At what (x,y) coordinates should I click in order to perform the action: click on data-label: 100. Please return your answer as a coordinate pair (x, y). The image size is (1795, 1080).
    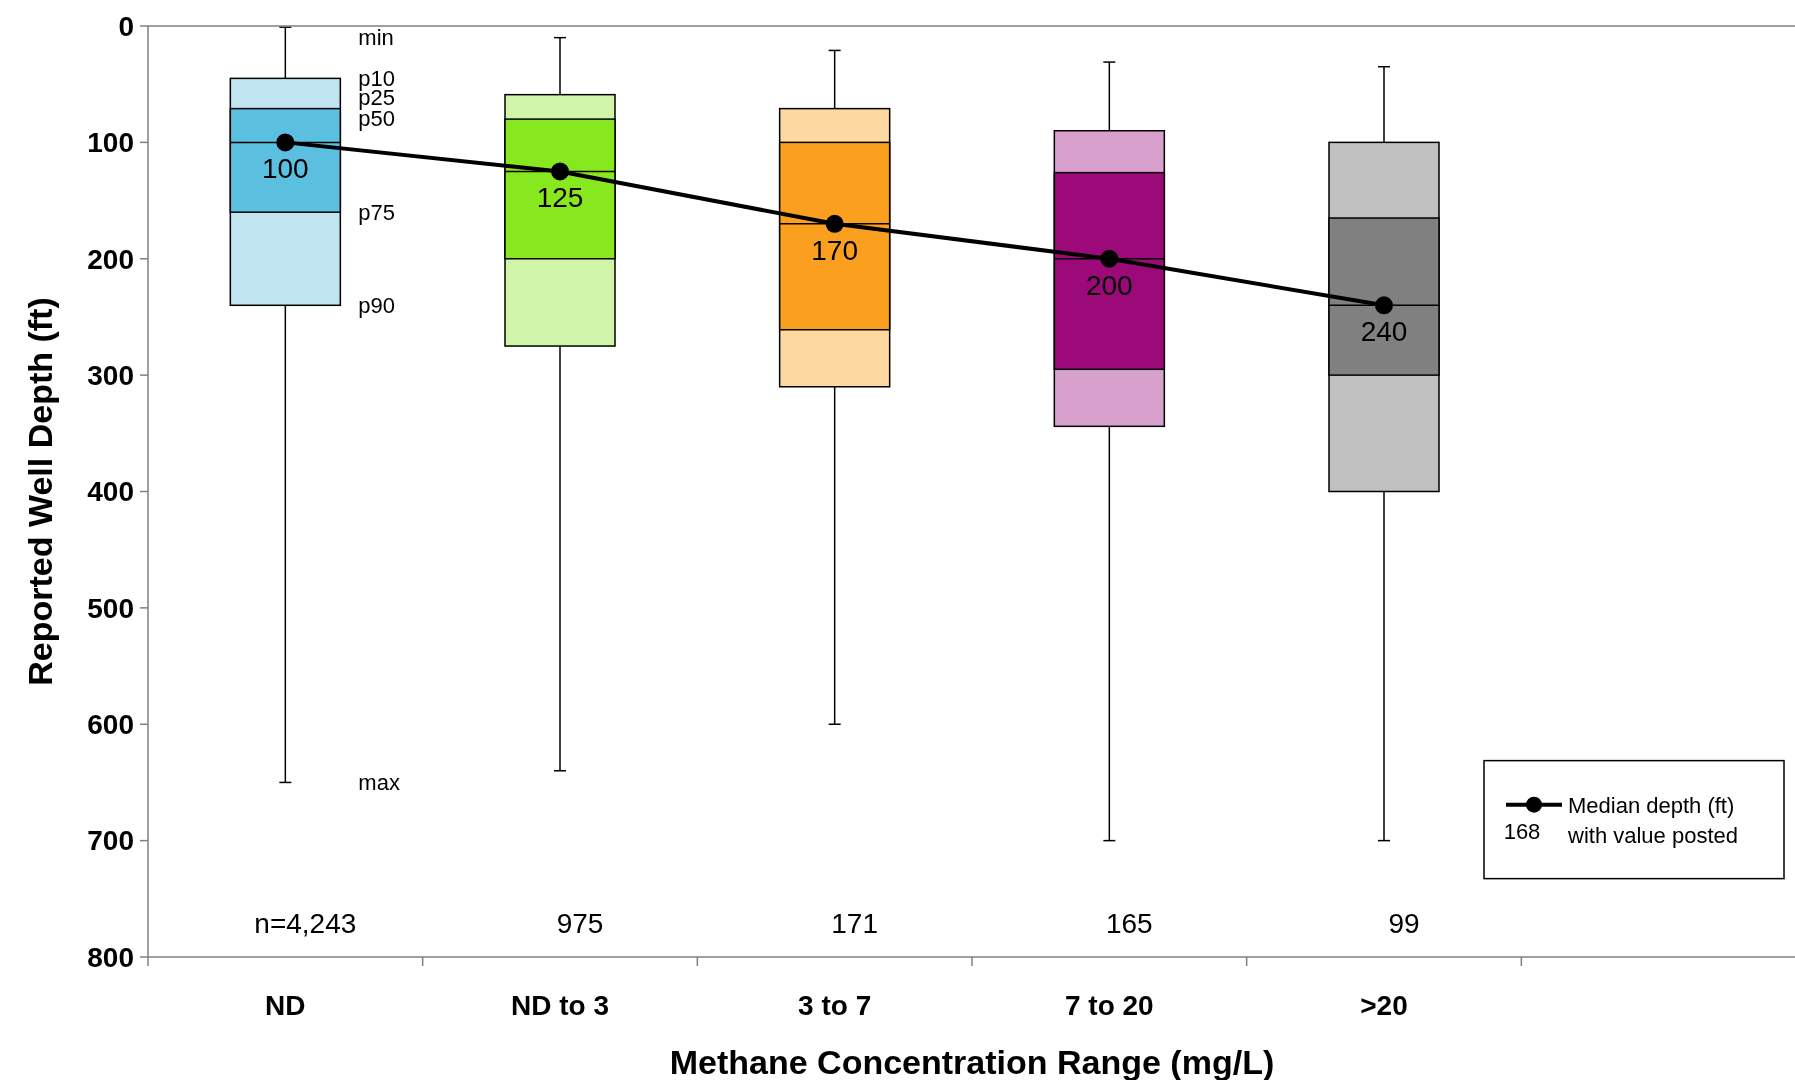
    Looking at the image, I should click on (285, 169).